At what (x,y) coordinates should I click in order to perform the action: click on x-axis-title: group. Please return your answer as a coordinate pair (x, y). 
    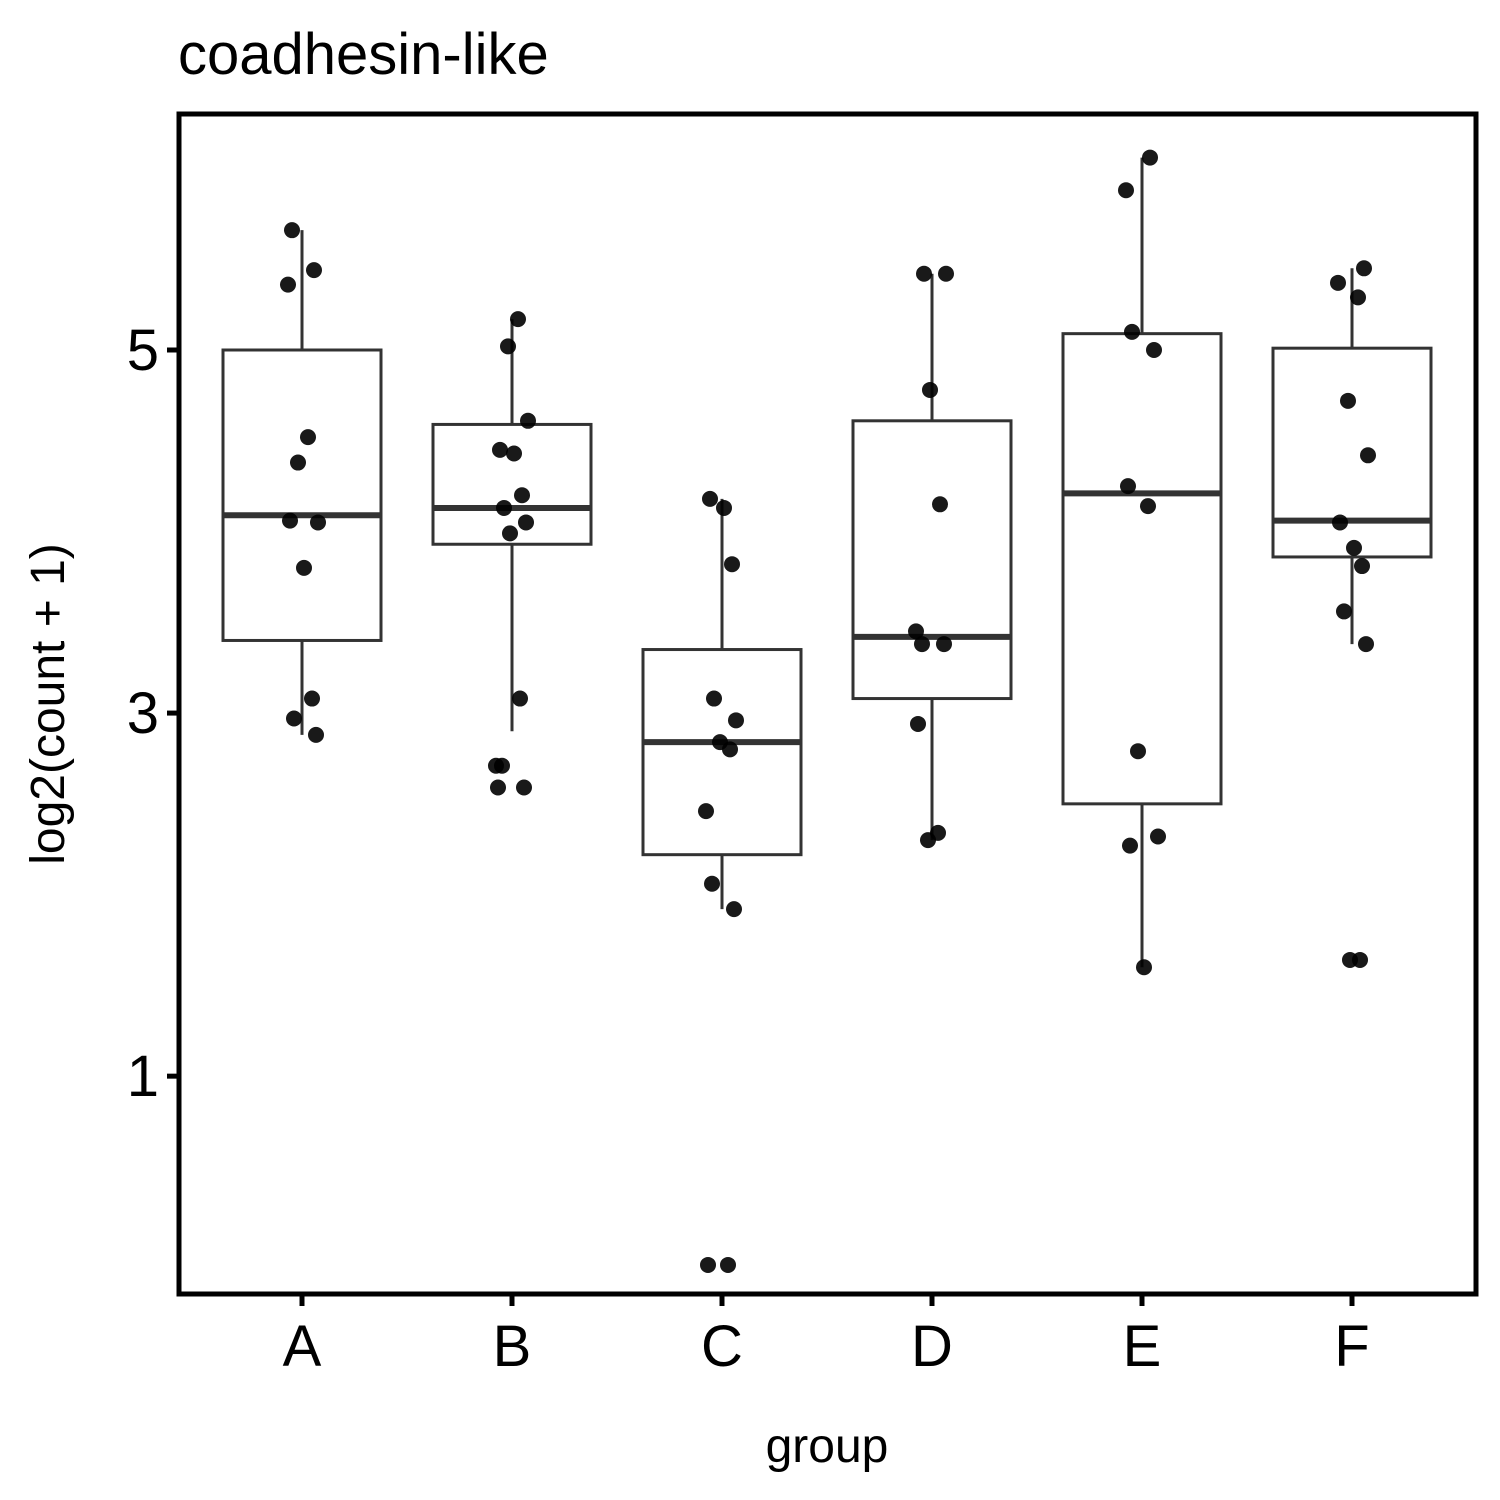
    Looking at the image, I should click on (827, 1446).